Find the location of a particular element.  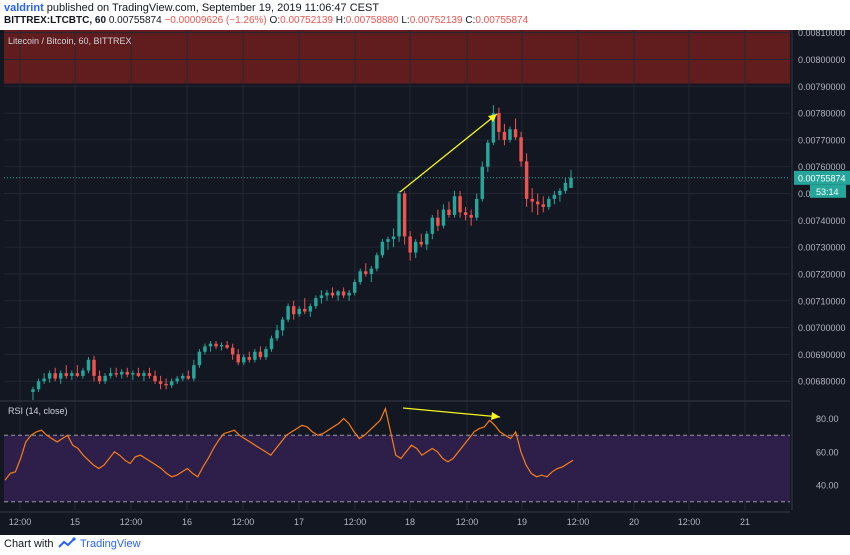

rsi-pane-title: RSI (14, close) is located at coordinates (38, 411).